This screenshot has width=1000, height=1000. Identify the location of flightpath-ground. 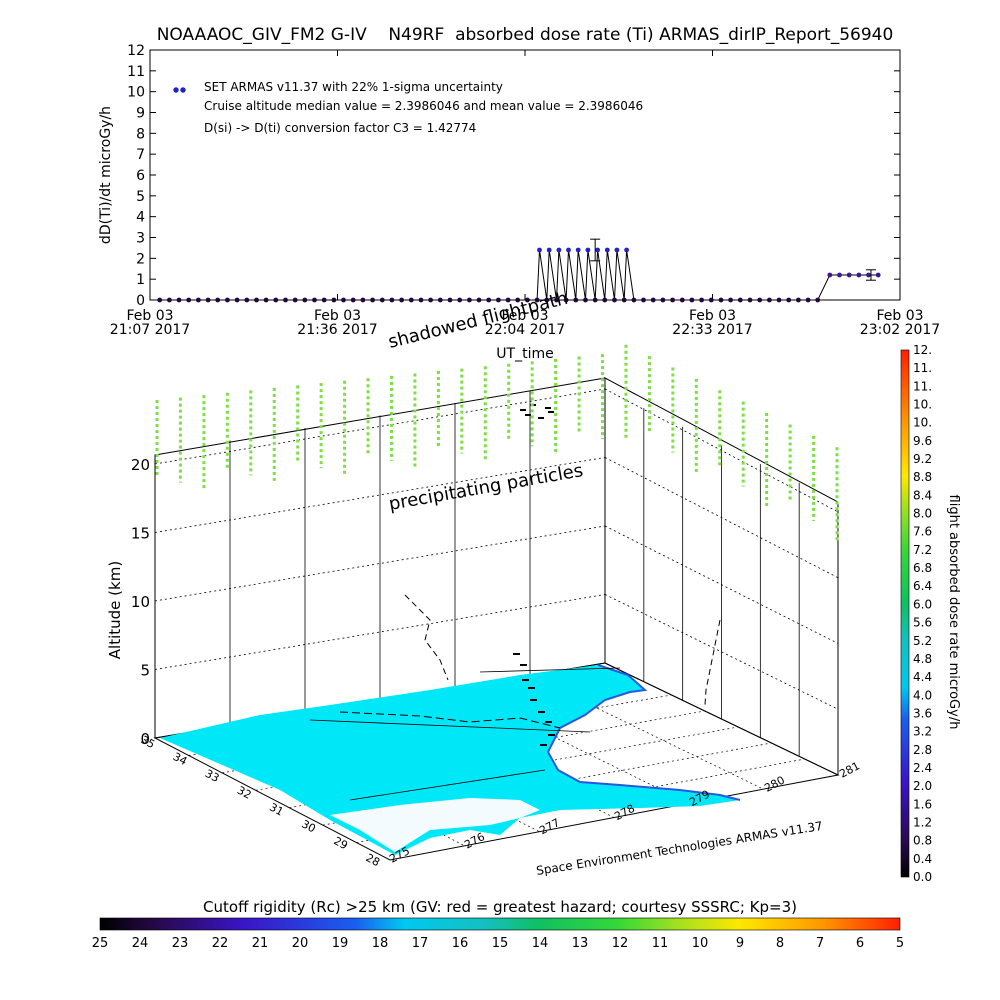
(450, 720).